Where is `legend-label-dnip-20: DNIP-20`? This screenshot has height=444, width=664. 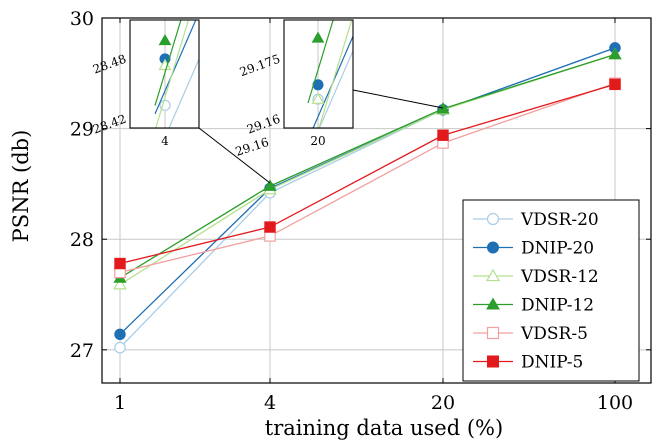 legend-label-dnip-20: DNIP-20 is located at coordinates (557, 249).